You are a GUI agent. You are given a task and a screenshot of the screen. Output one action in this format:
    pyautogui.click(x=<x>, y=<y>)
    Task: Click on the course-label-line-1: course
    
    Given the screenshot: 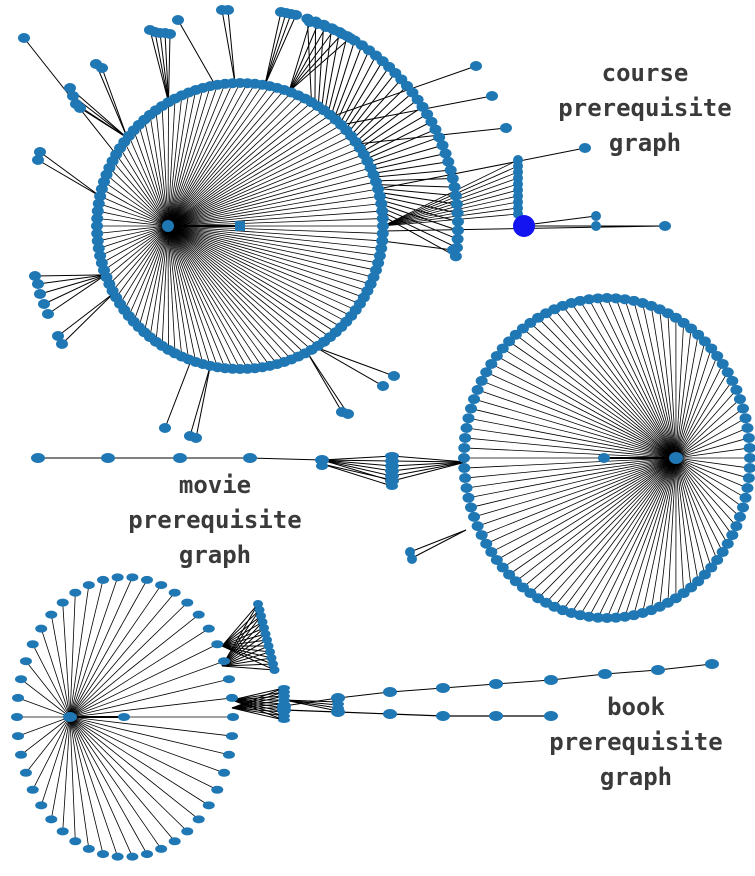 What is the action you would take?
    pyautogui.click(x=645, y=73)
    